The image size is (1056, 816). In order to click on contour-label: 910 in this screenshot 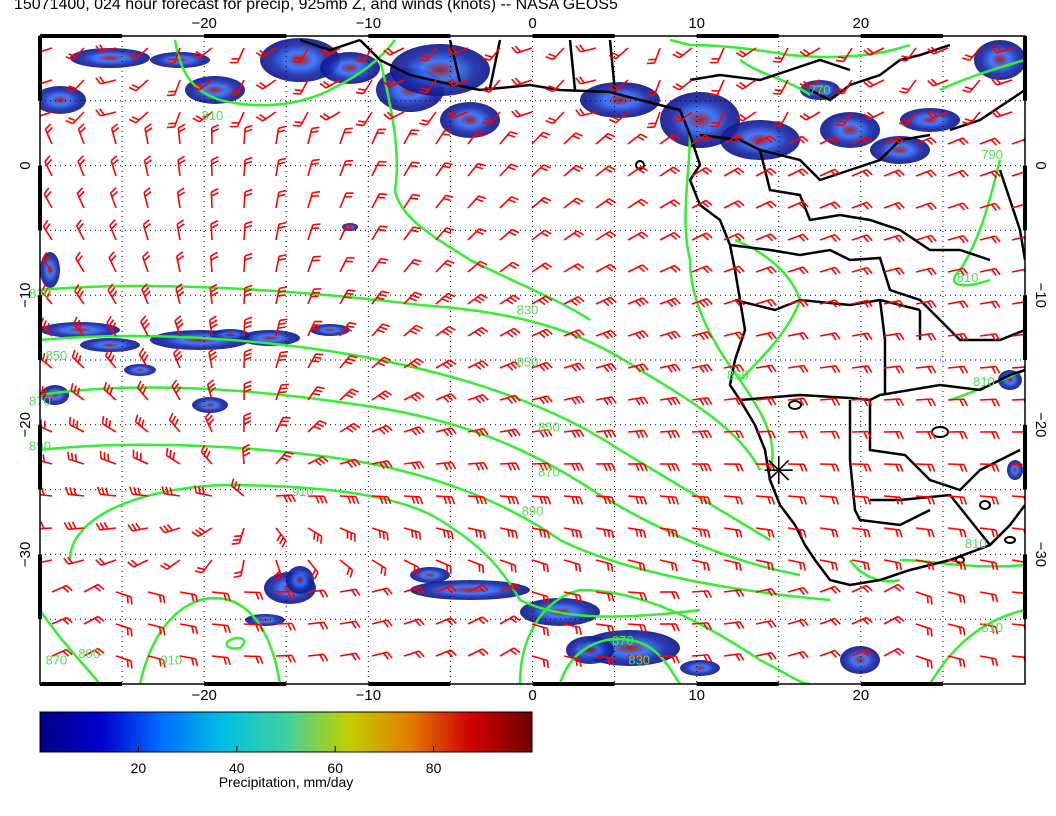, I will do `click(171, 660)`.